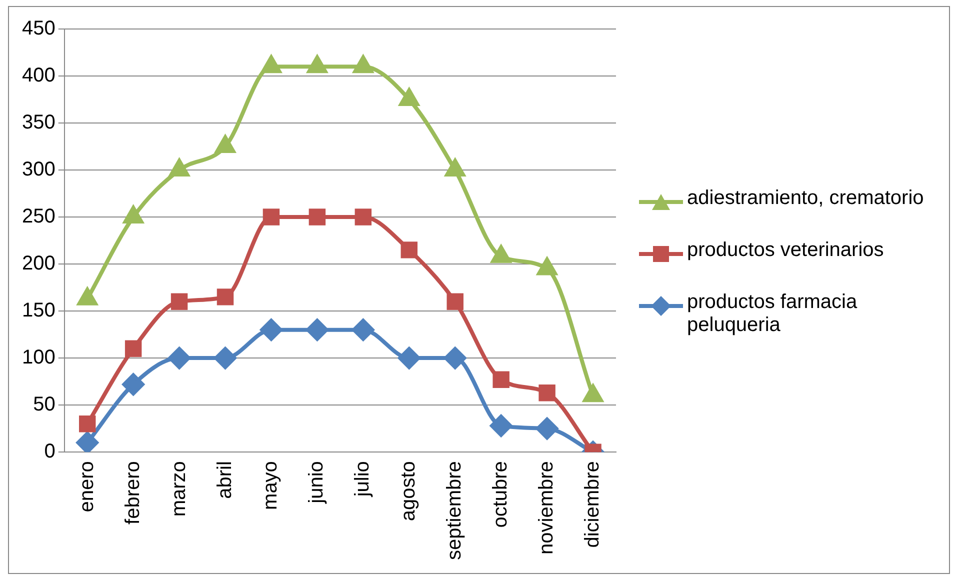 Image resolution: width=957 pixels, height=578 pixels. What do you see at coordinates (225, 480) in the screenshot?
I see `x-tick-label: abril` at bounding box center [225, 480].